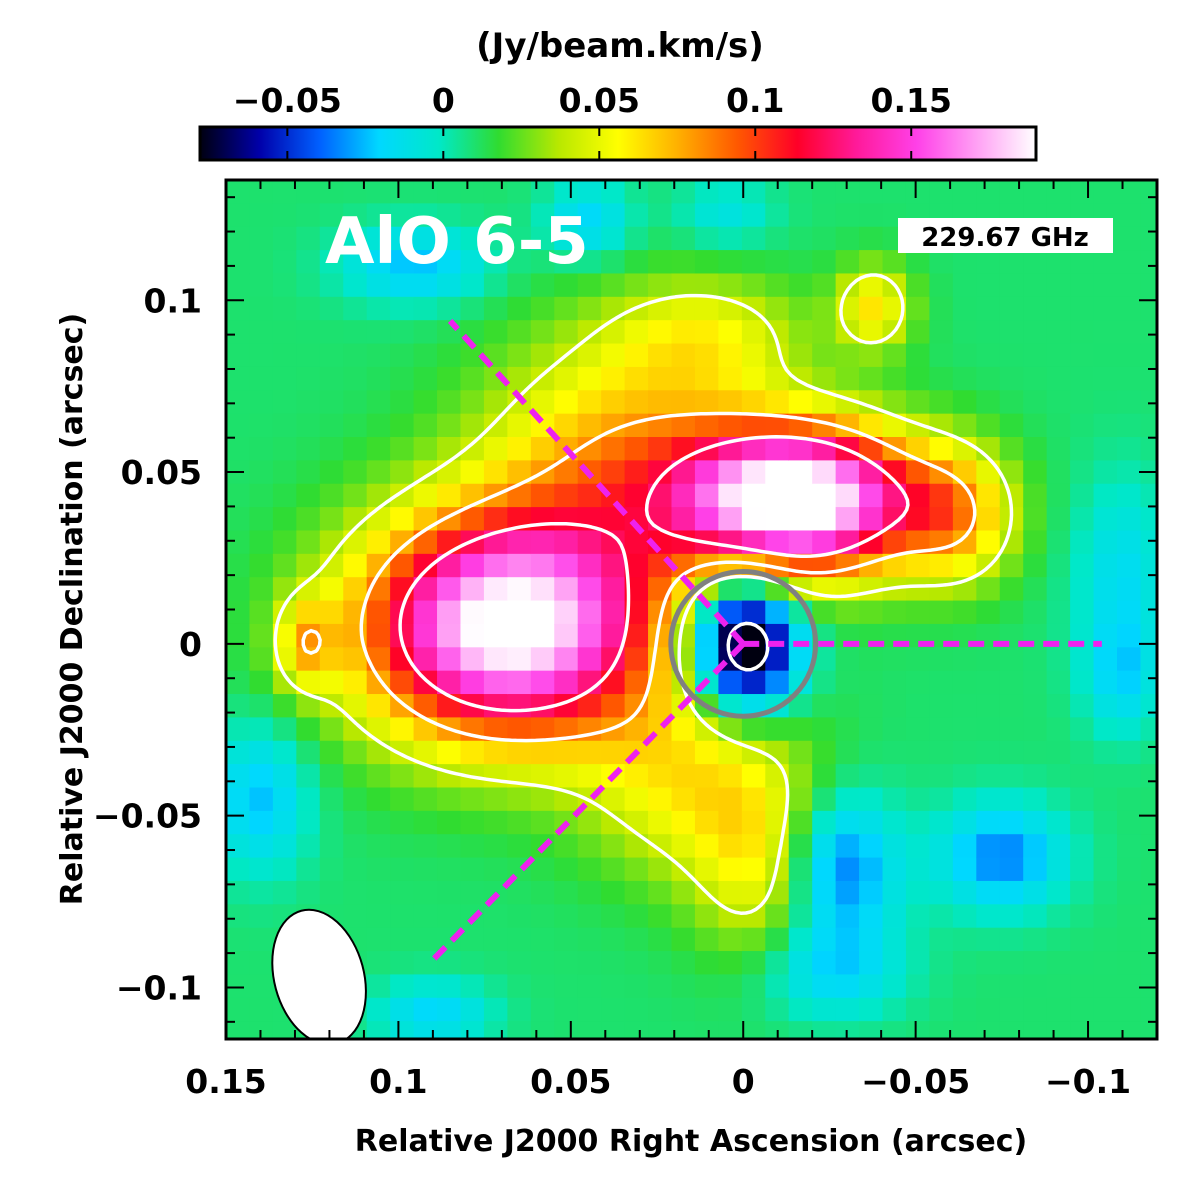 The image size is (1200, 1177). What do you see at coordinates (72, 609) in the screenshot?
I see `y-axis-label: Relative J2000 Declination (arcsec)` at bounding box center [72, 609].